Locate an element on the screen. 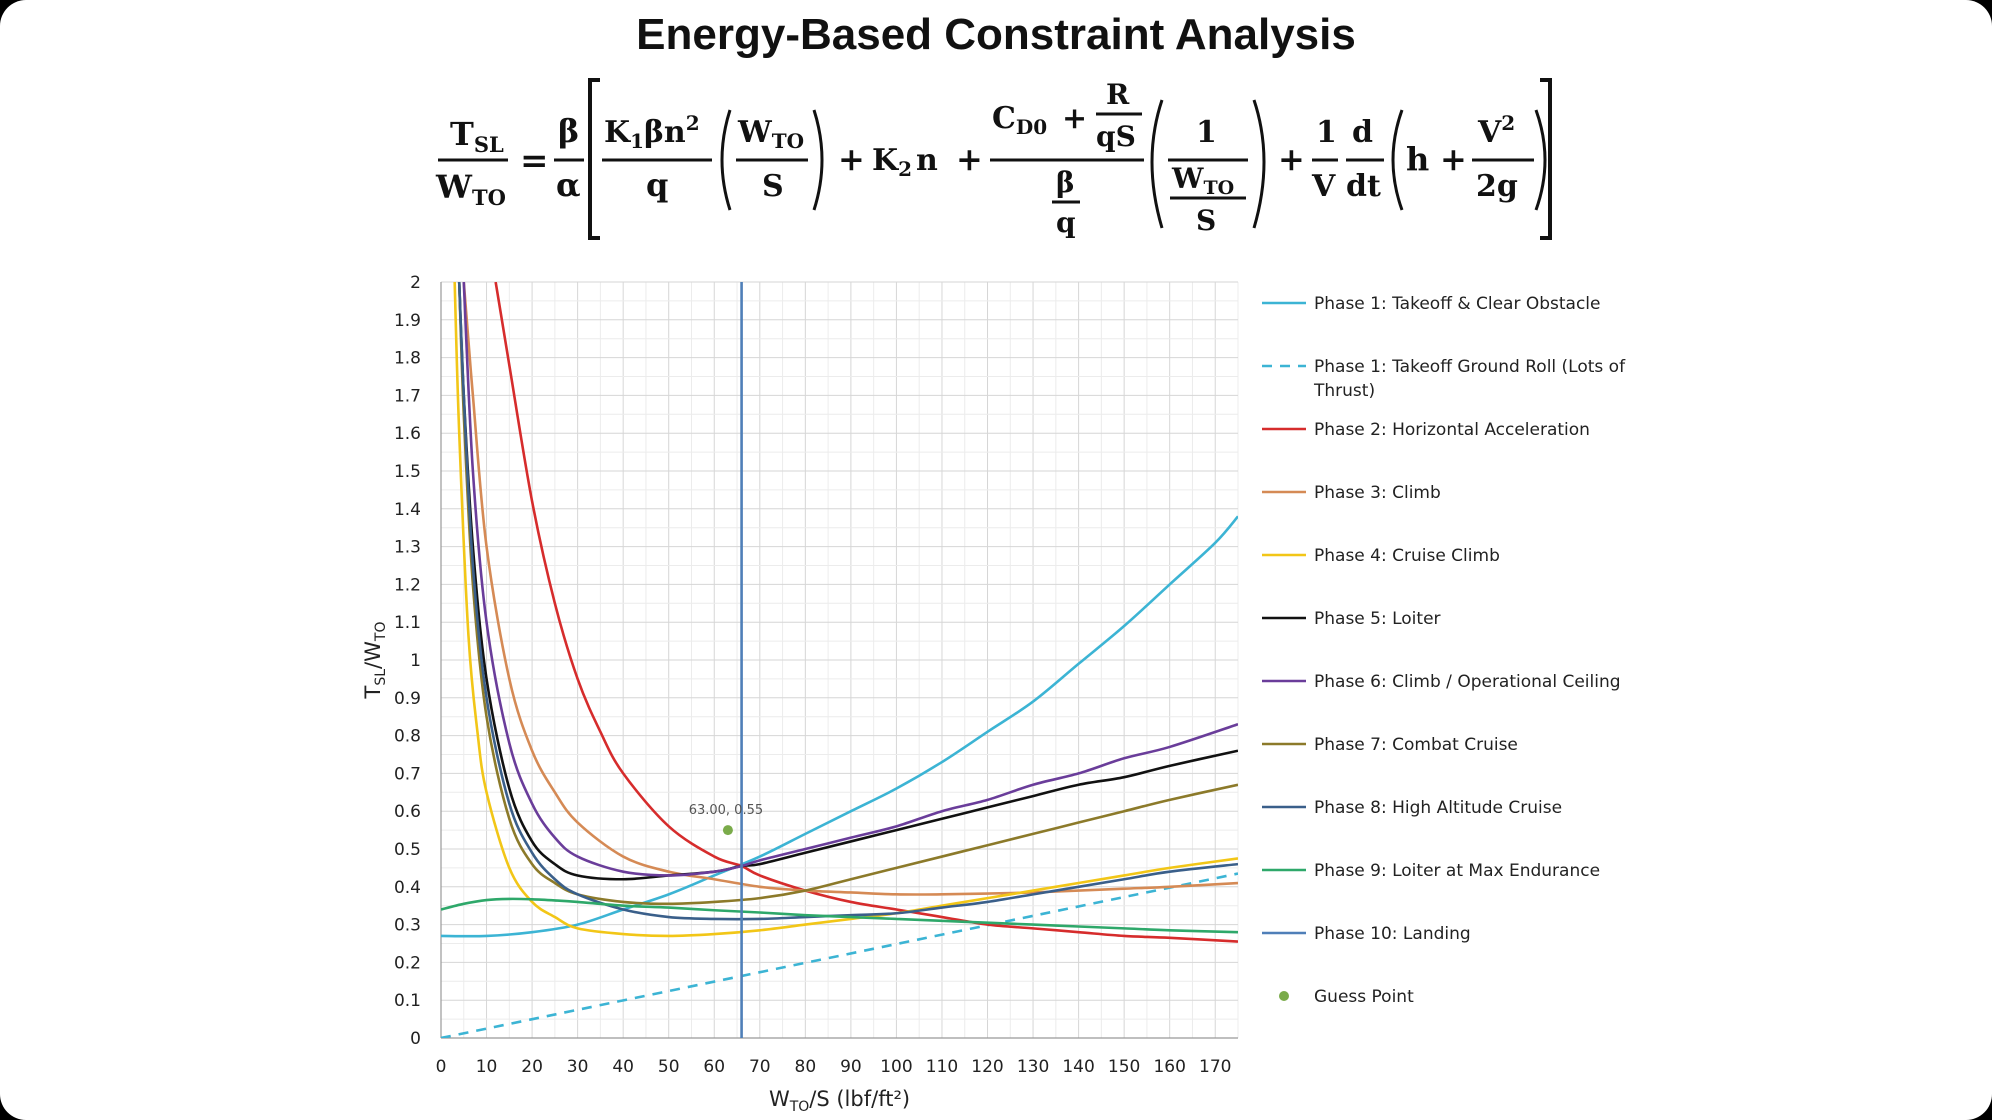  eq-lhs-numerator: TSL is located at coordinates (477, 136).